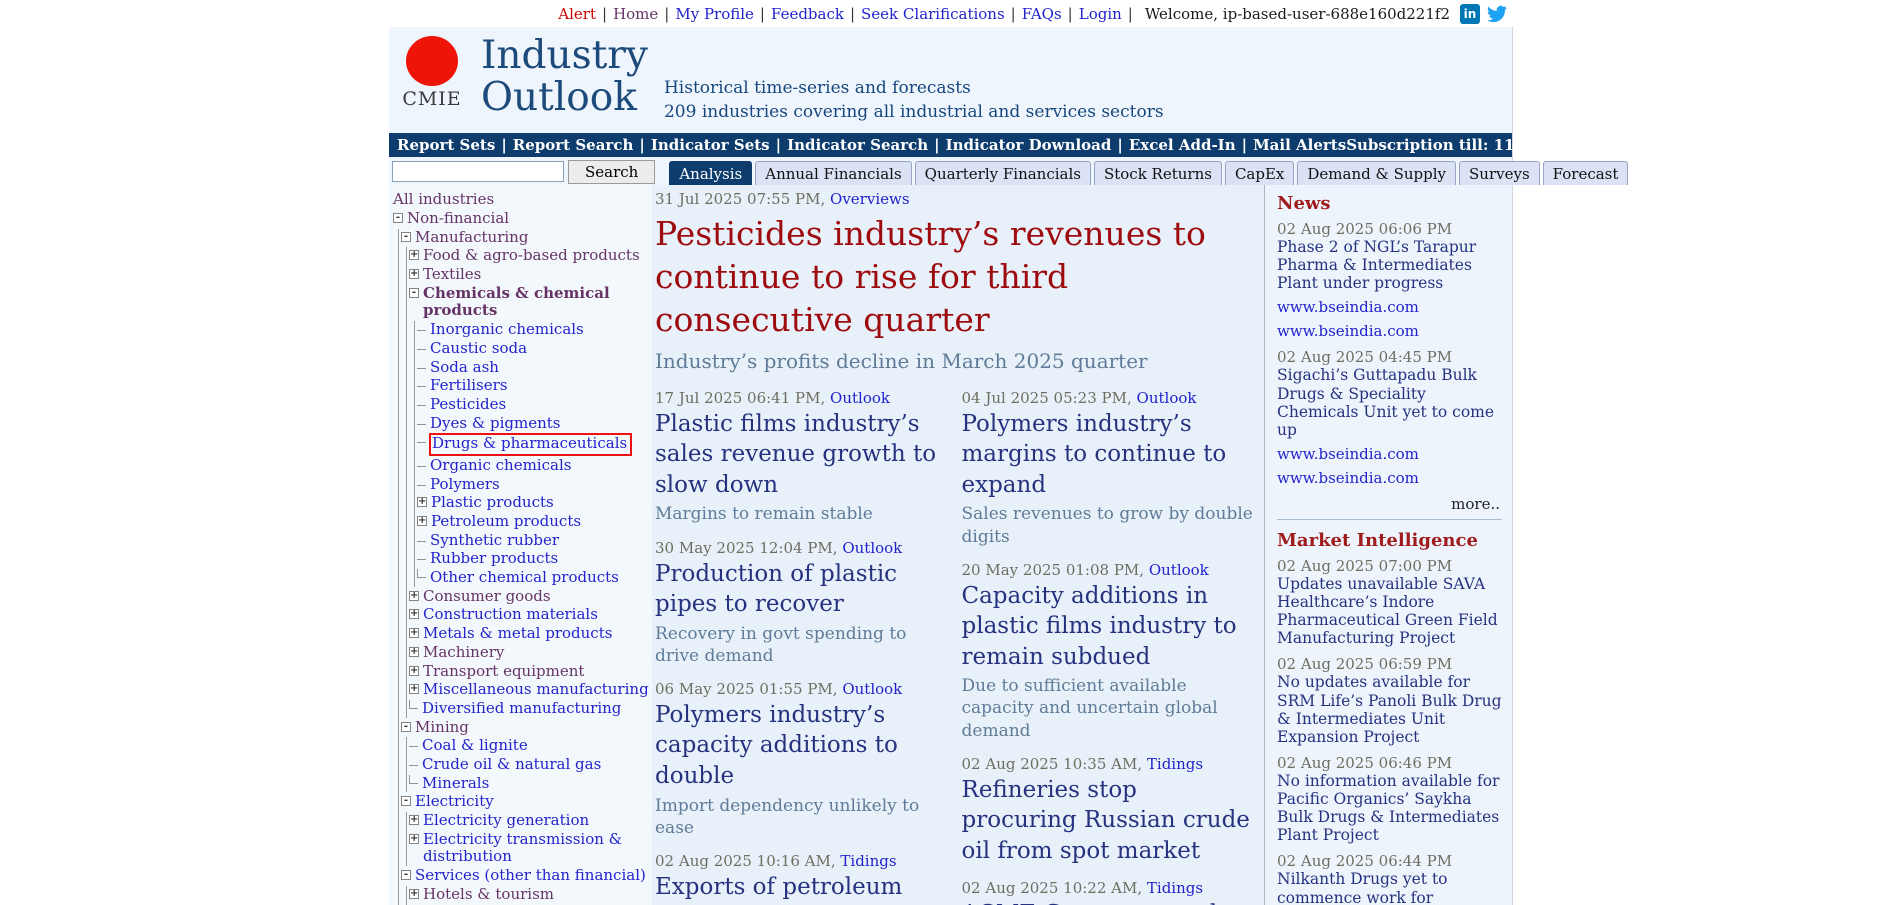 Image resolution: width=1892 pixels, height=905 pixels. I want to click on tree-item-coal-lignite: Coal & lignite, so click(529, 746).